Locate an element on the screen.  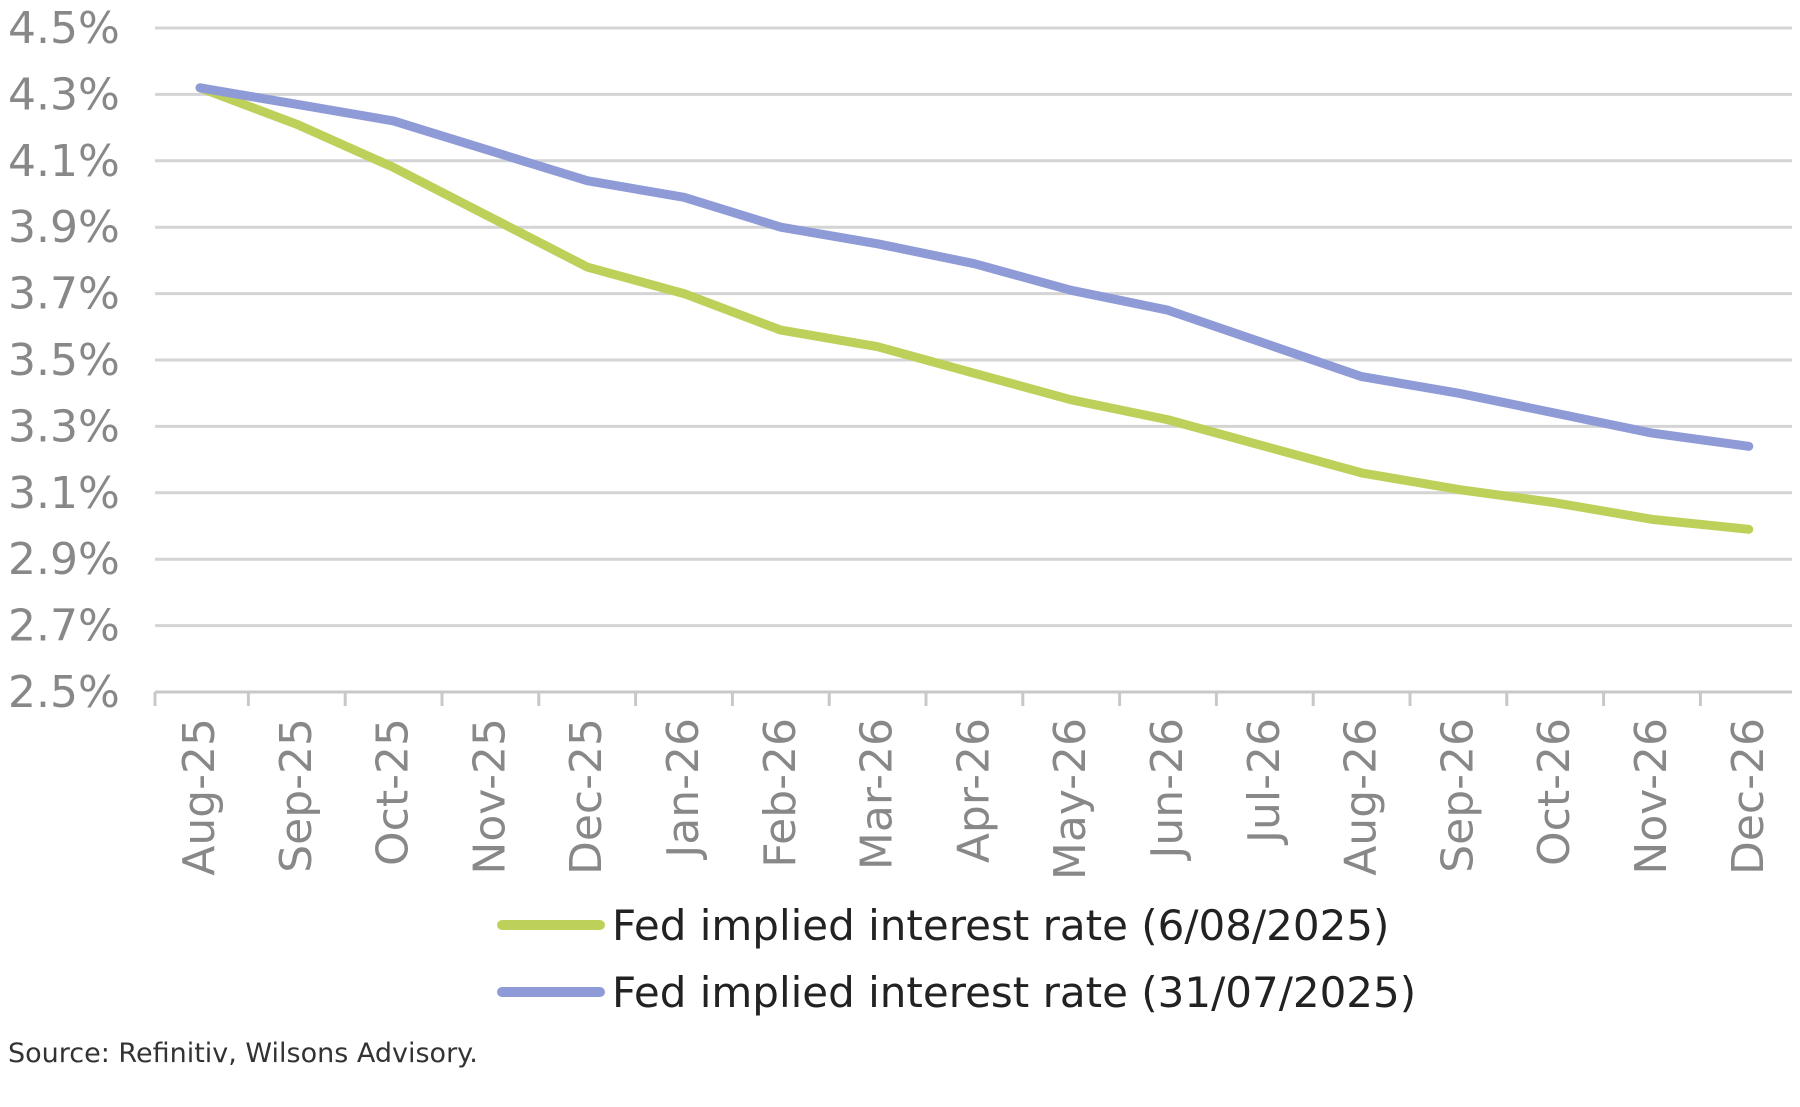
x-tick-label: Feb-26 is located at coordinates (780, 793).